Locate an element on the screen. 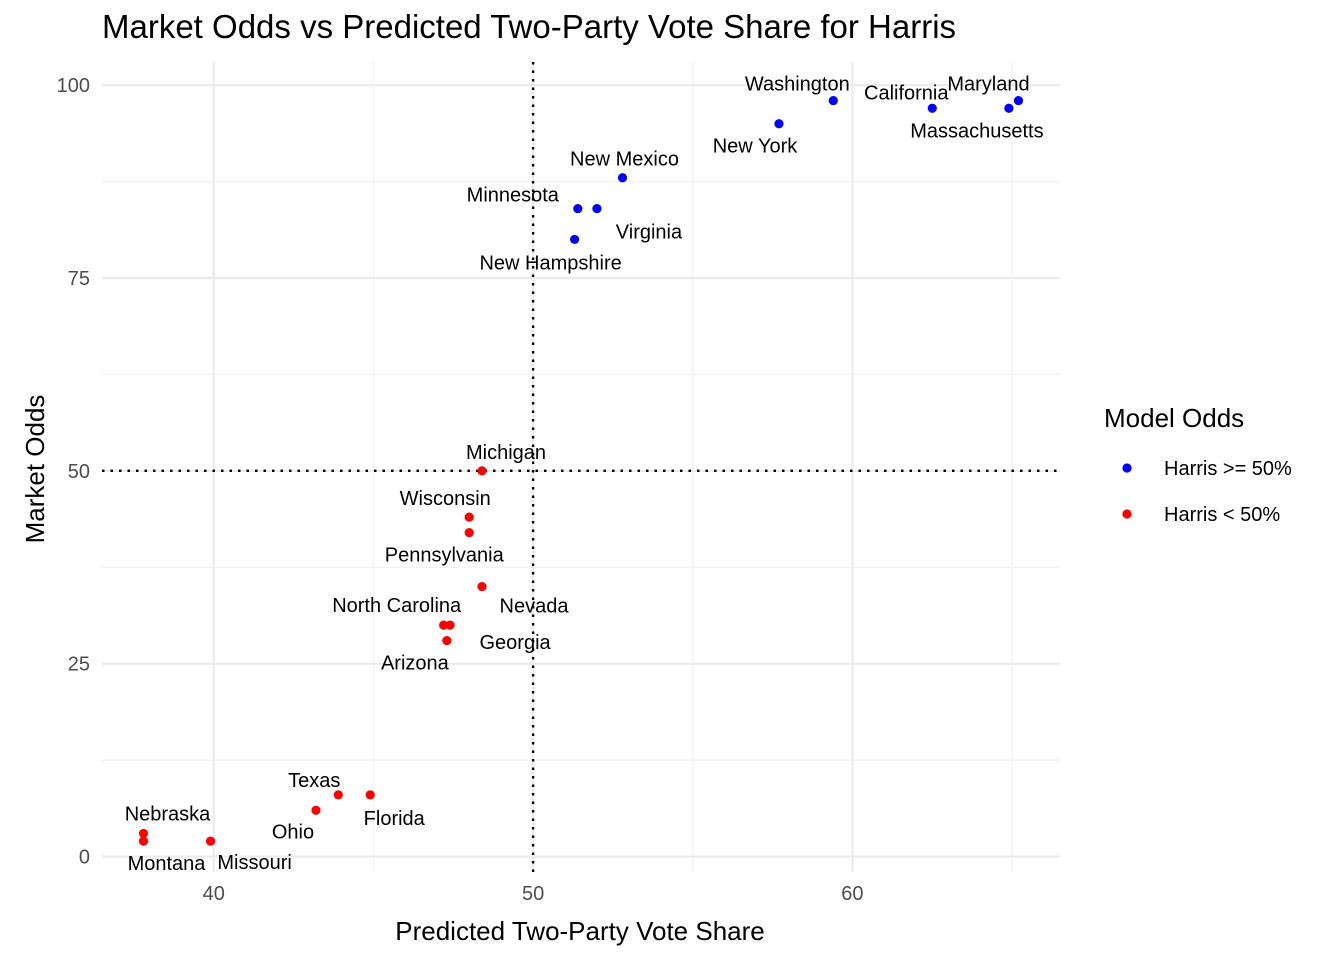 This screenshot has height=960, width=1344. y-tick-label: 100 is located at coordinates (73, 86).